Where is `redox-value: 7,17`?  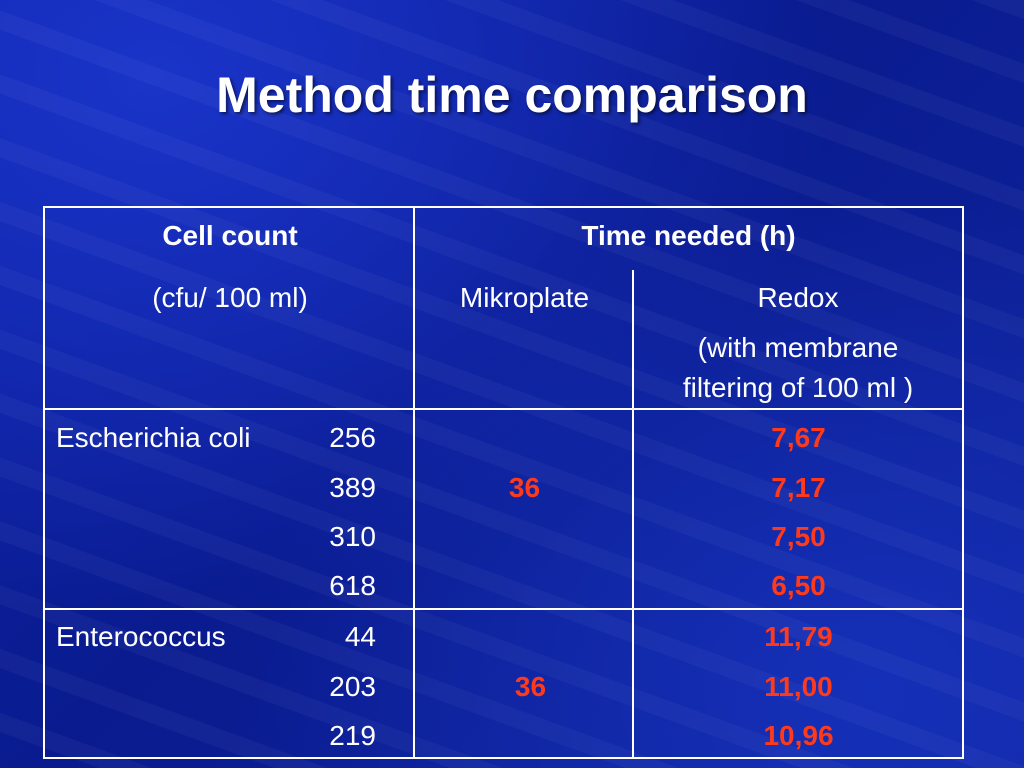 redox-value: 7,17 is located at coordinates (798, 487).